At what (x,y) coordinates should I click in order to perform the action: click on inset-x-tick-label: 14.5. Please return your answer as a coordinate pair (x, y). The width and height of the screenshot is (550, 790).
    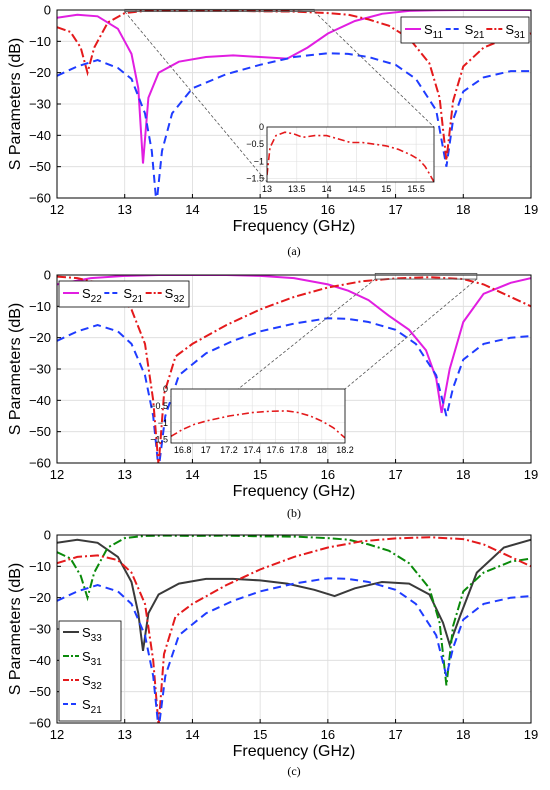
    Looking at the image, I should click on (357, 189).